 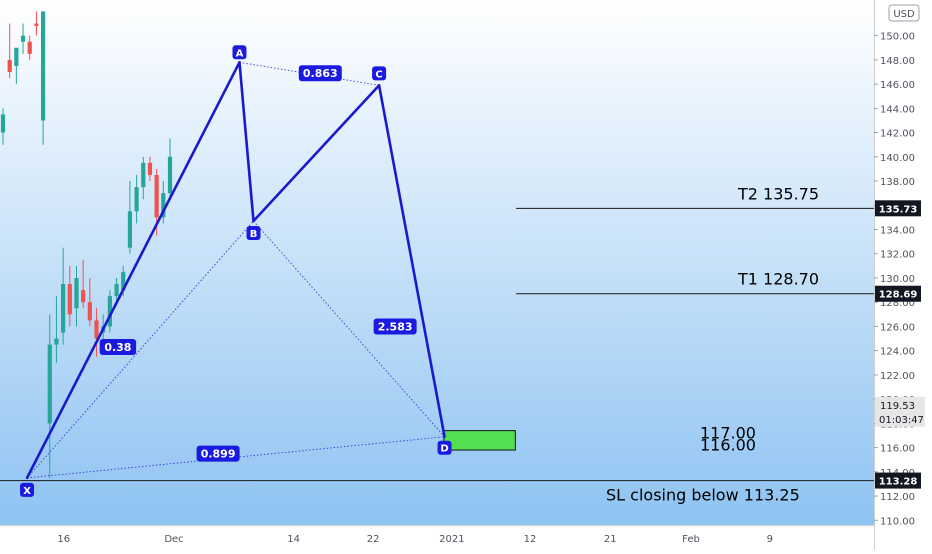 I want to click on y-tick-label: 148.00, so click(x=897, y=61).